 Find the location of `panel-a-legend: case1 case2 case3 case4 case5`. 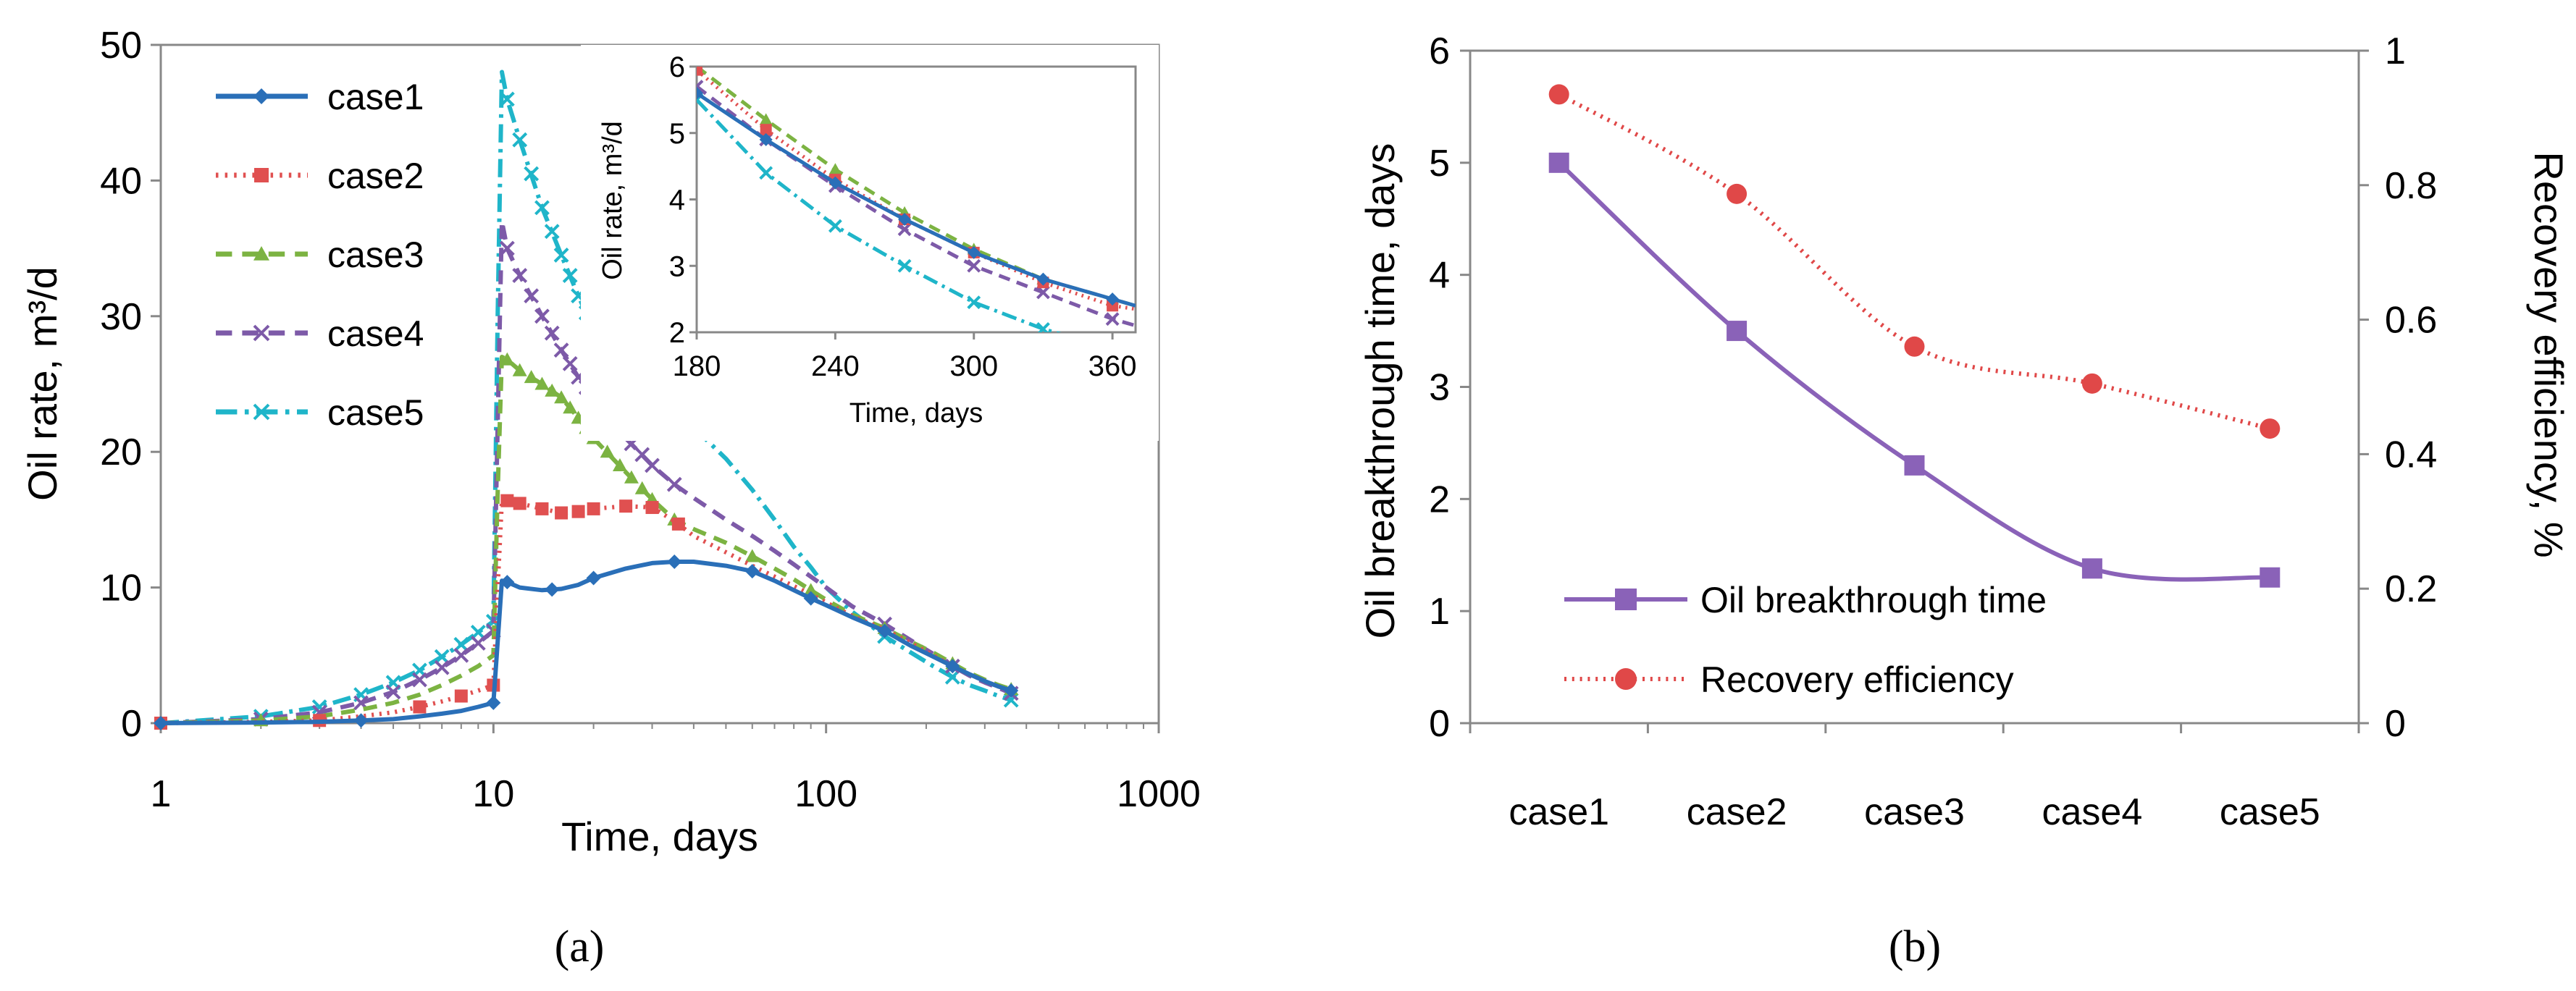

panel-a-legend: case1 case2 case3 case4 case5 is located at coordinates (320, 255).